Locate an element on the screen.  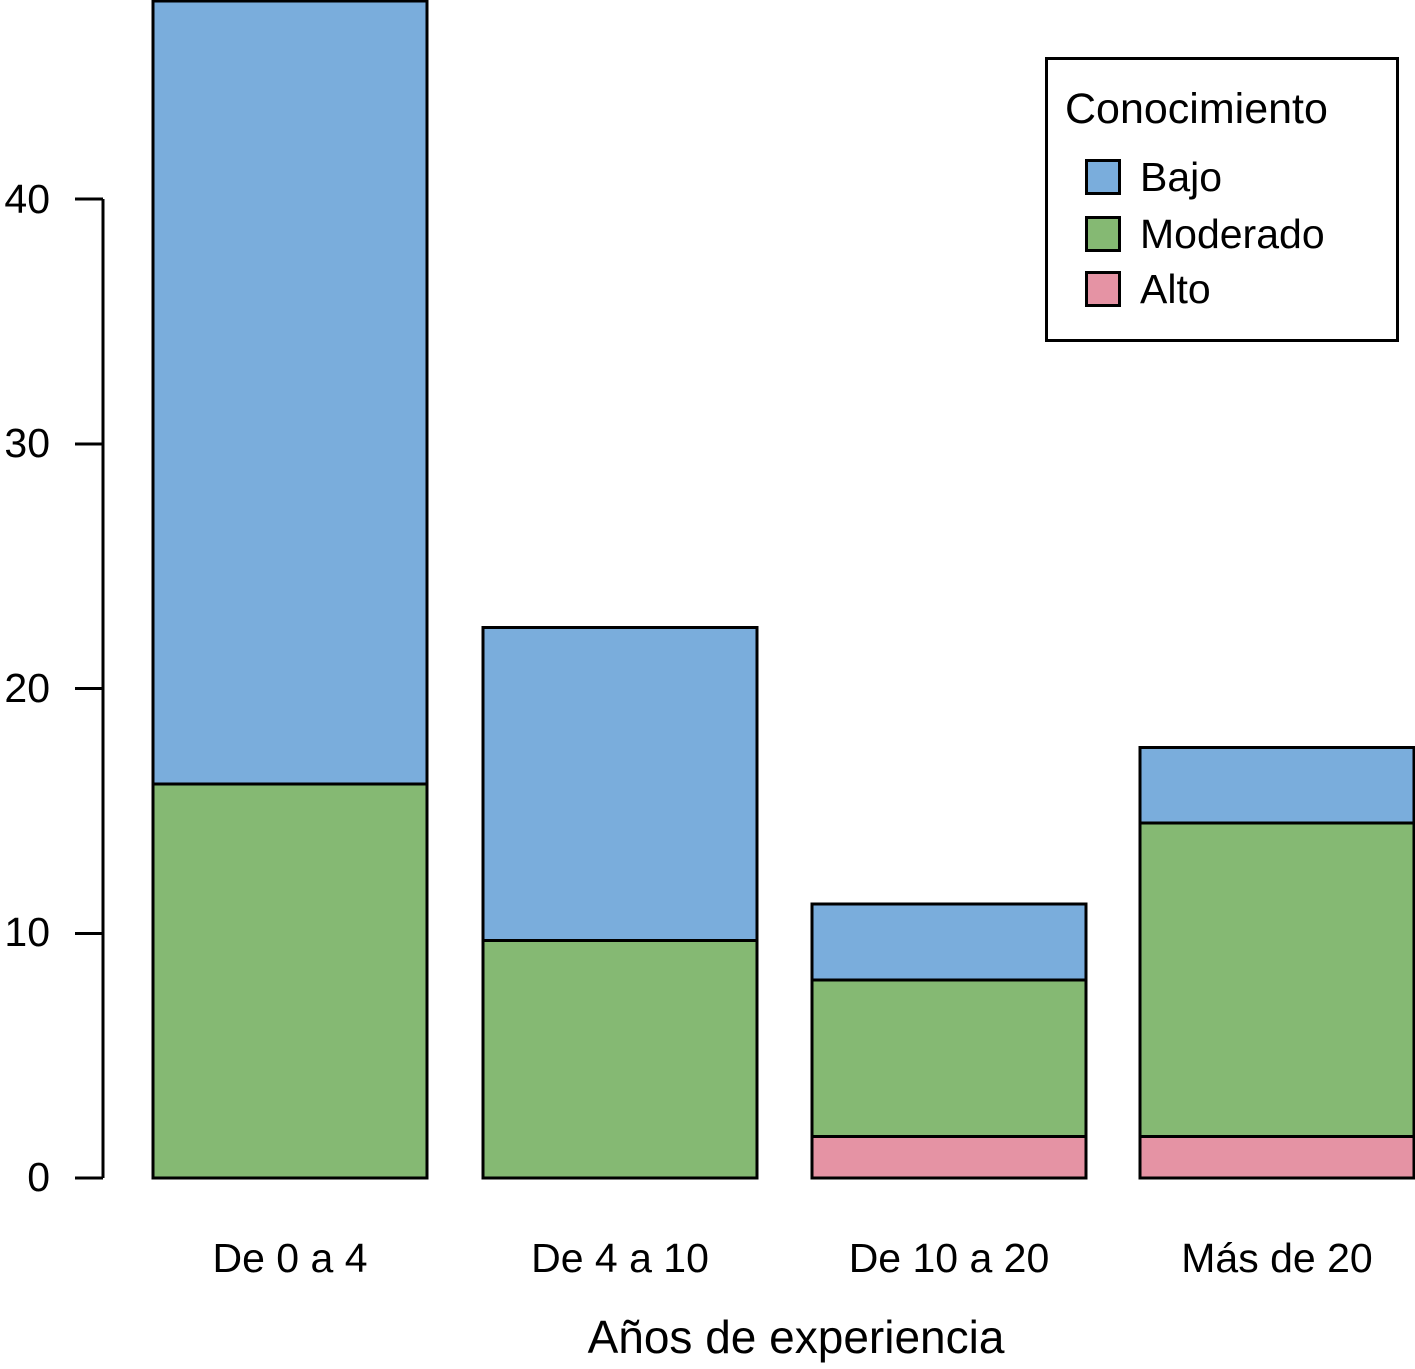
x-axis-title: Años de experiencia is located at coordinates (796, 1337).